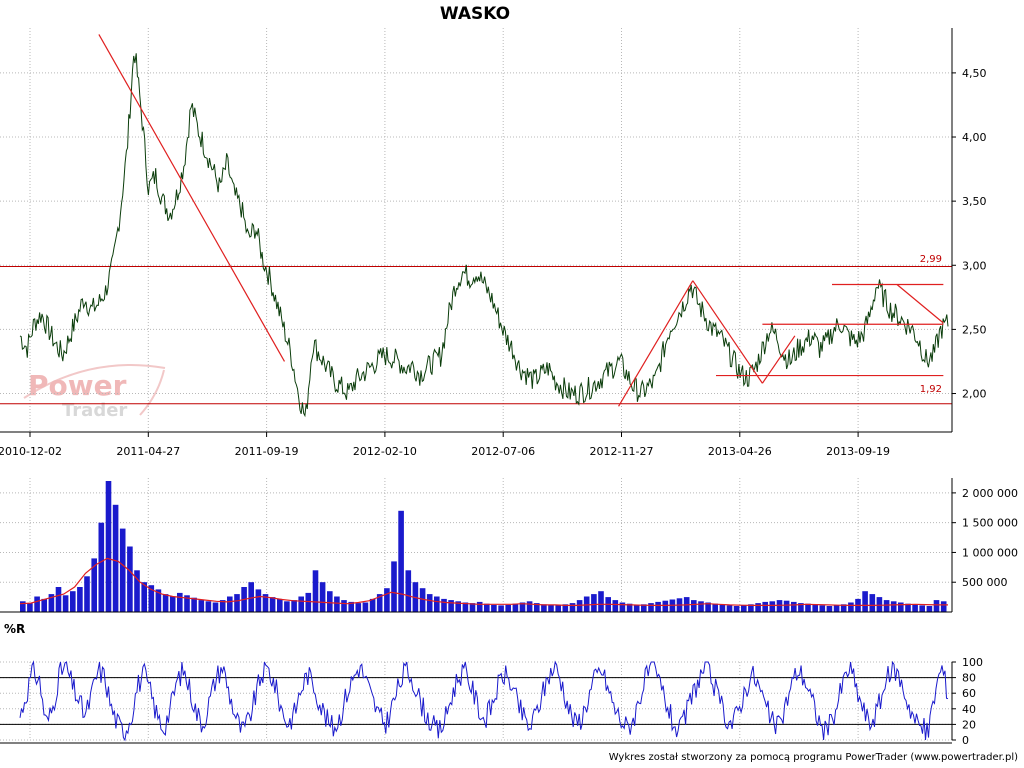  What do you see at coordinates (990, 552) in the screenshot?
I see `volume-y-tick-label: 1 000 000` at bounding box center [990, 552].